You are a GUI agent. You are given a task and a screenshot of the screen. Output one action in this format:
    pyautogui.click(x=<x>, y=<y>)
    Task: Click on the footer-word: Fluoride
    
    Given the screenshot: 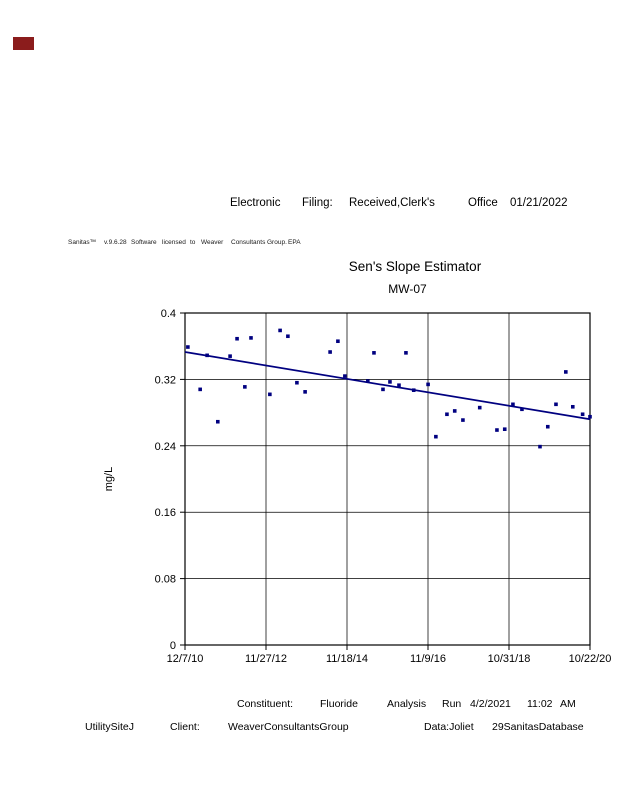 What is the action you would take?
    pyautogui.click(x=339, y=704)
    